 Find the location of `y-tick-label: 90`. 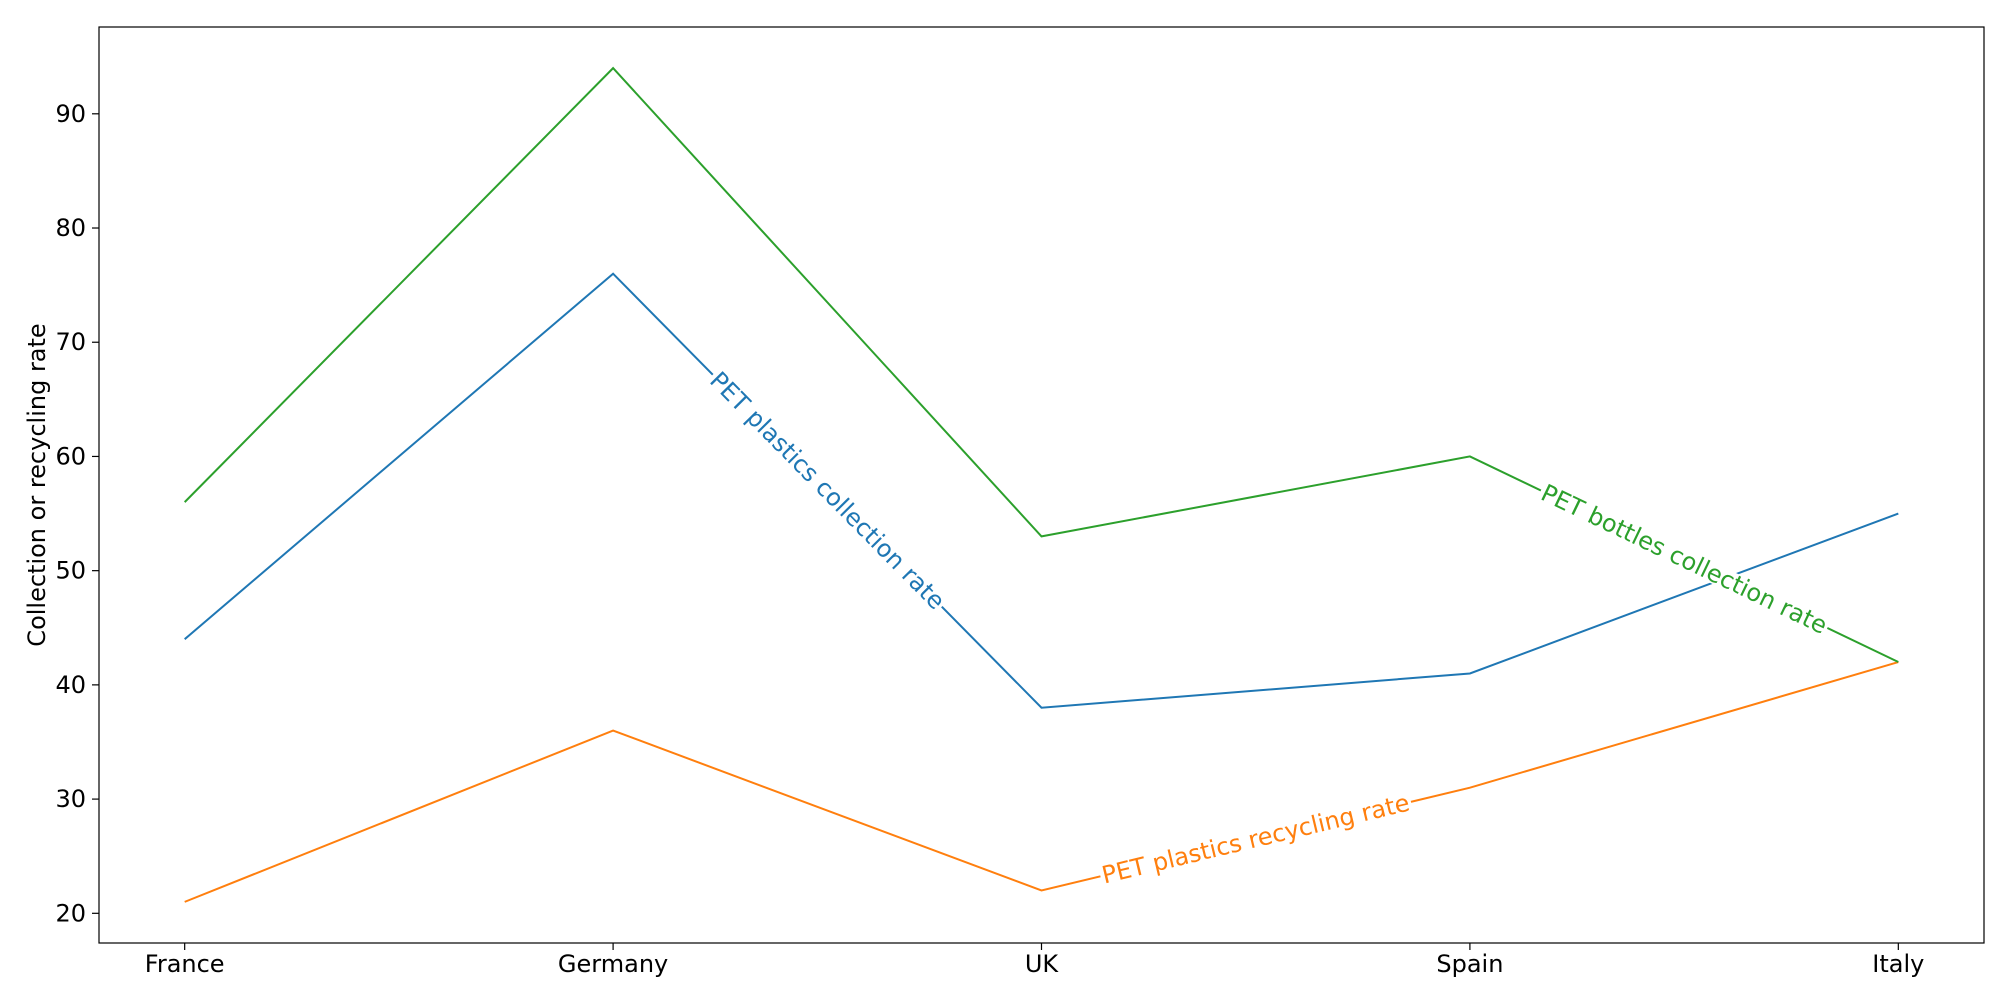

y-tick-label: 90 is located at coordinates (70, 114).